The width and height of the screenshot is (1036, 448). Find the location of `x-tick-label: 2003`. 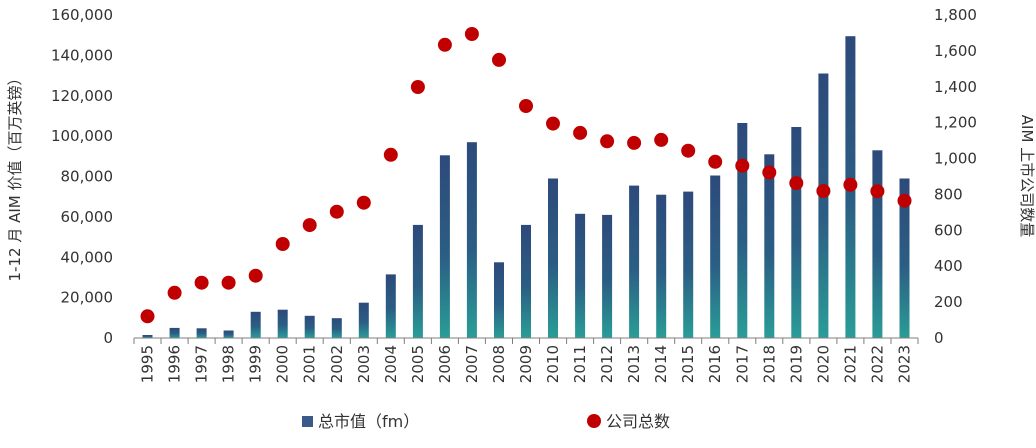

x-tick-label: 2003 is located at coordinates (364, 364).